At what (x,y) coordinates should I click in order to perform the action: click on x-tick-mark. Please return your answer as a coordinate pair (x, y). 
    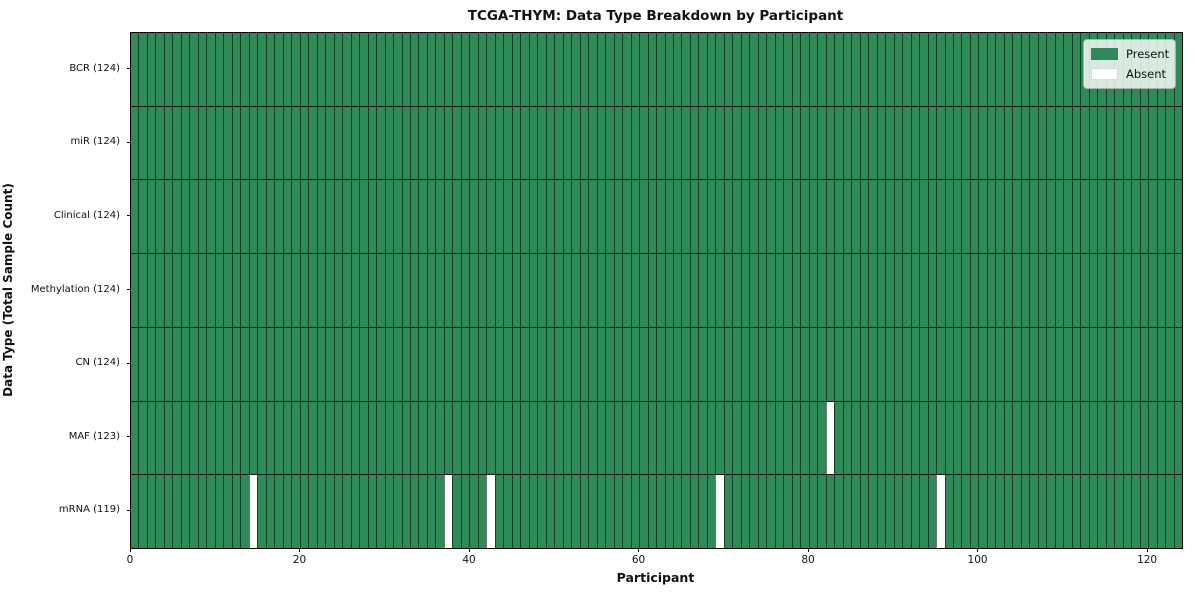
    Looking at the image, I should click on (808, 550).